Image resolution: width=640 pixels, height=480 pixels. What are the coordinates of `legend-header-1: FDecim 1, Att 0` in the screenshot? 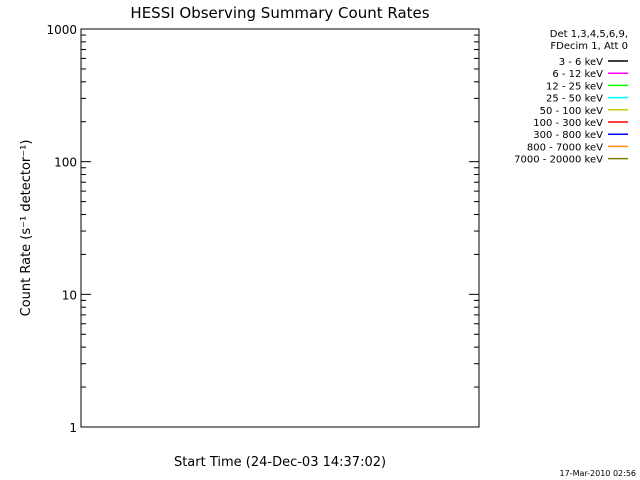 It's located at (589, 46).